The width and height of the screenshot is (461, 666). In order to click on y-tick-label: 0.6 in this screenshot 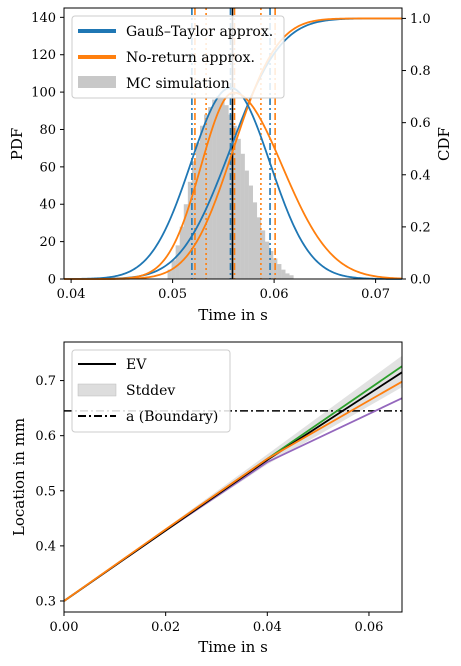, I will do `click(45, 436)`.